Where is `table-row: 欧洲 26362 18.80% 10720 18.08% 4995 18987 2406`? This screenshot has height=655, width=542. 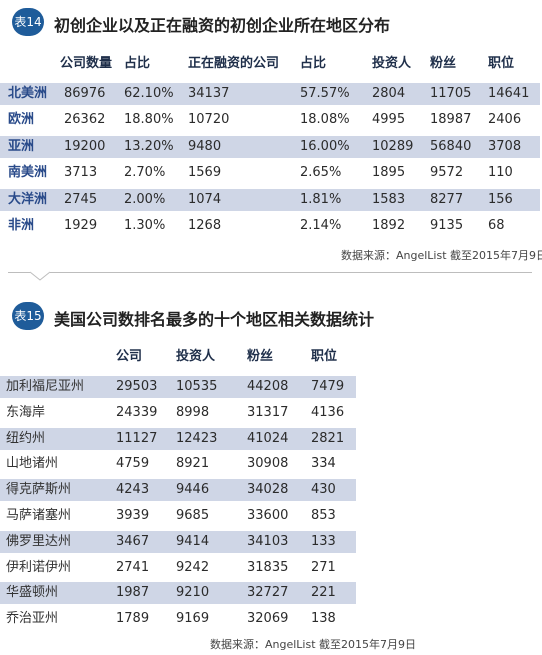 table-row: 欧洲 26362 18.80% 10720 18.08% 4995 18987 2406 is located at coordinates (270, 120).